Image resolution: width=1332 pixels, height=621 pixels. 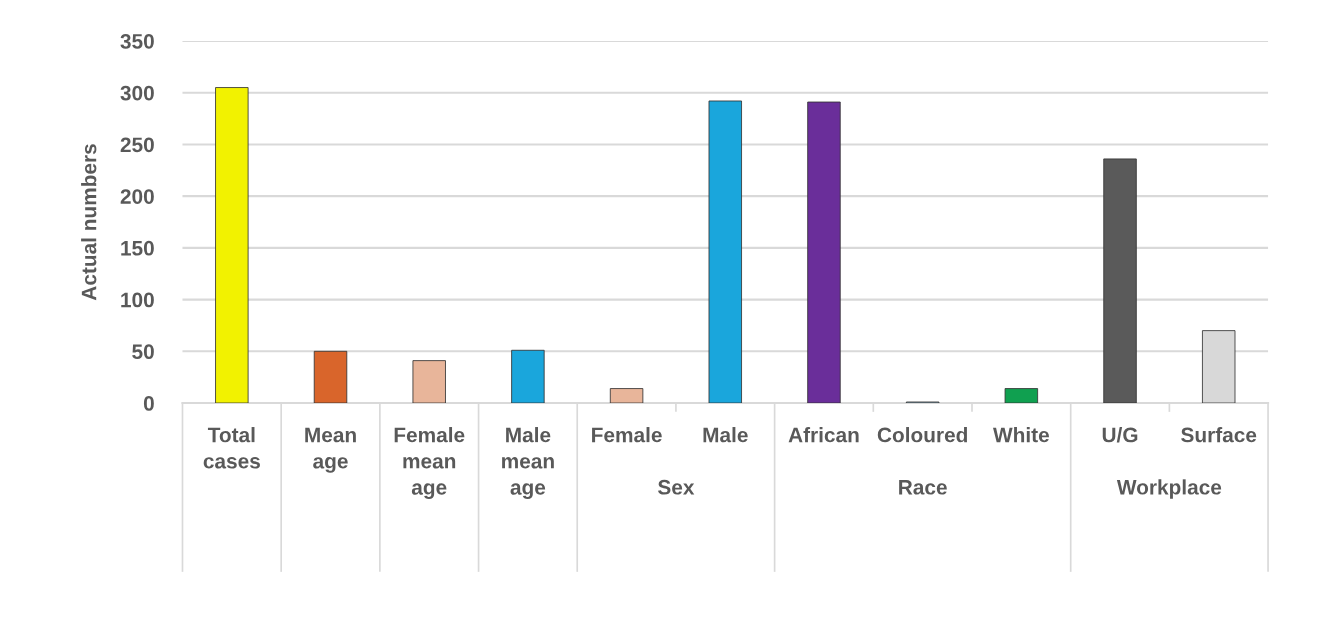 I want to click on x-tick-label: Female, so click(x=627, y=435).